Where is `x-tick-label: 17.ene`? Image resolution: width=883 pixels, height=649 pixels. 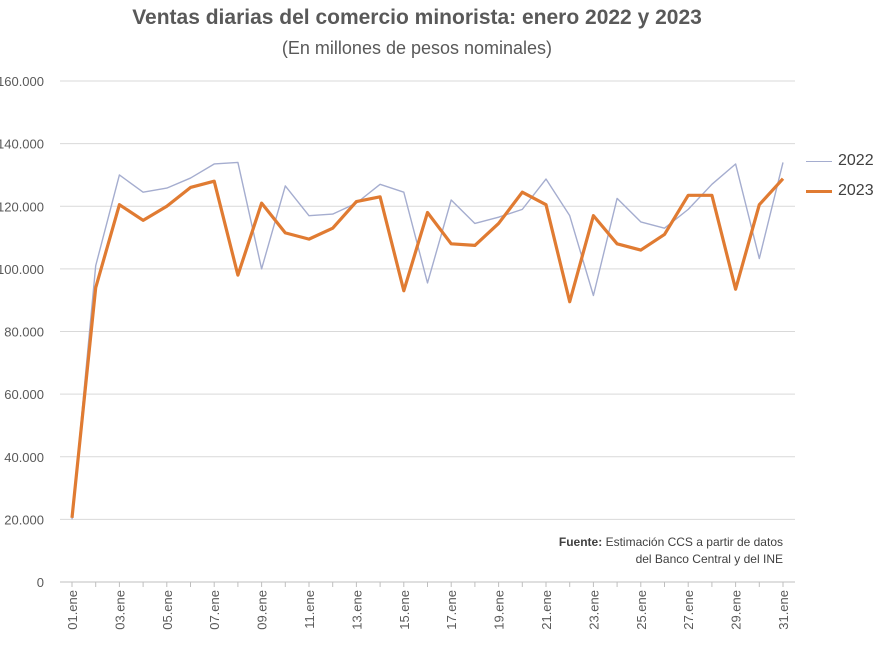 x-tick-label: 17.ene is located at coordinates (451, 610).